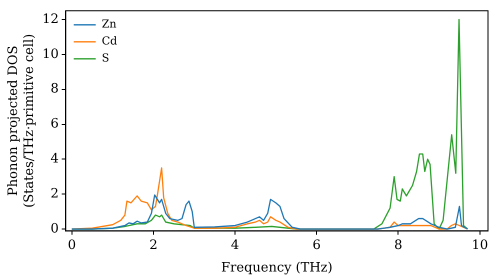  What do you see at coordinates (54, 159) in the screenshot?
I see `y-tick-label: 4` at bounding box center [54, 159].